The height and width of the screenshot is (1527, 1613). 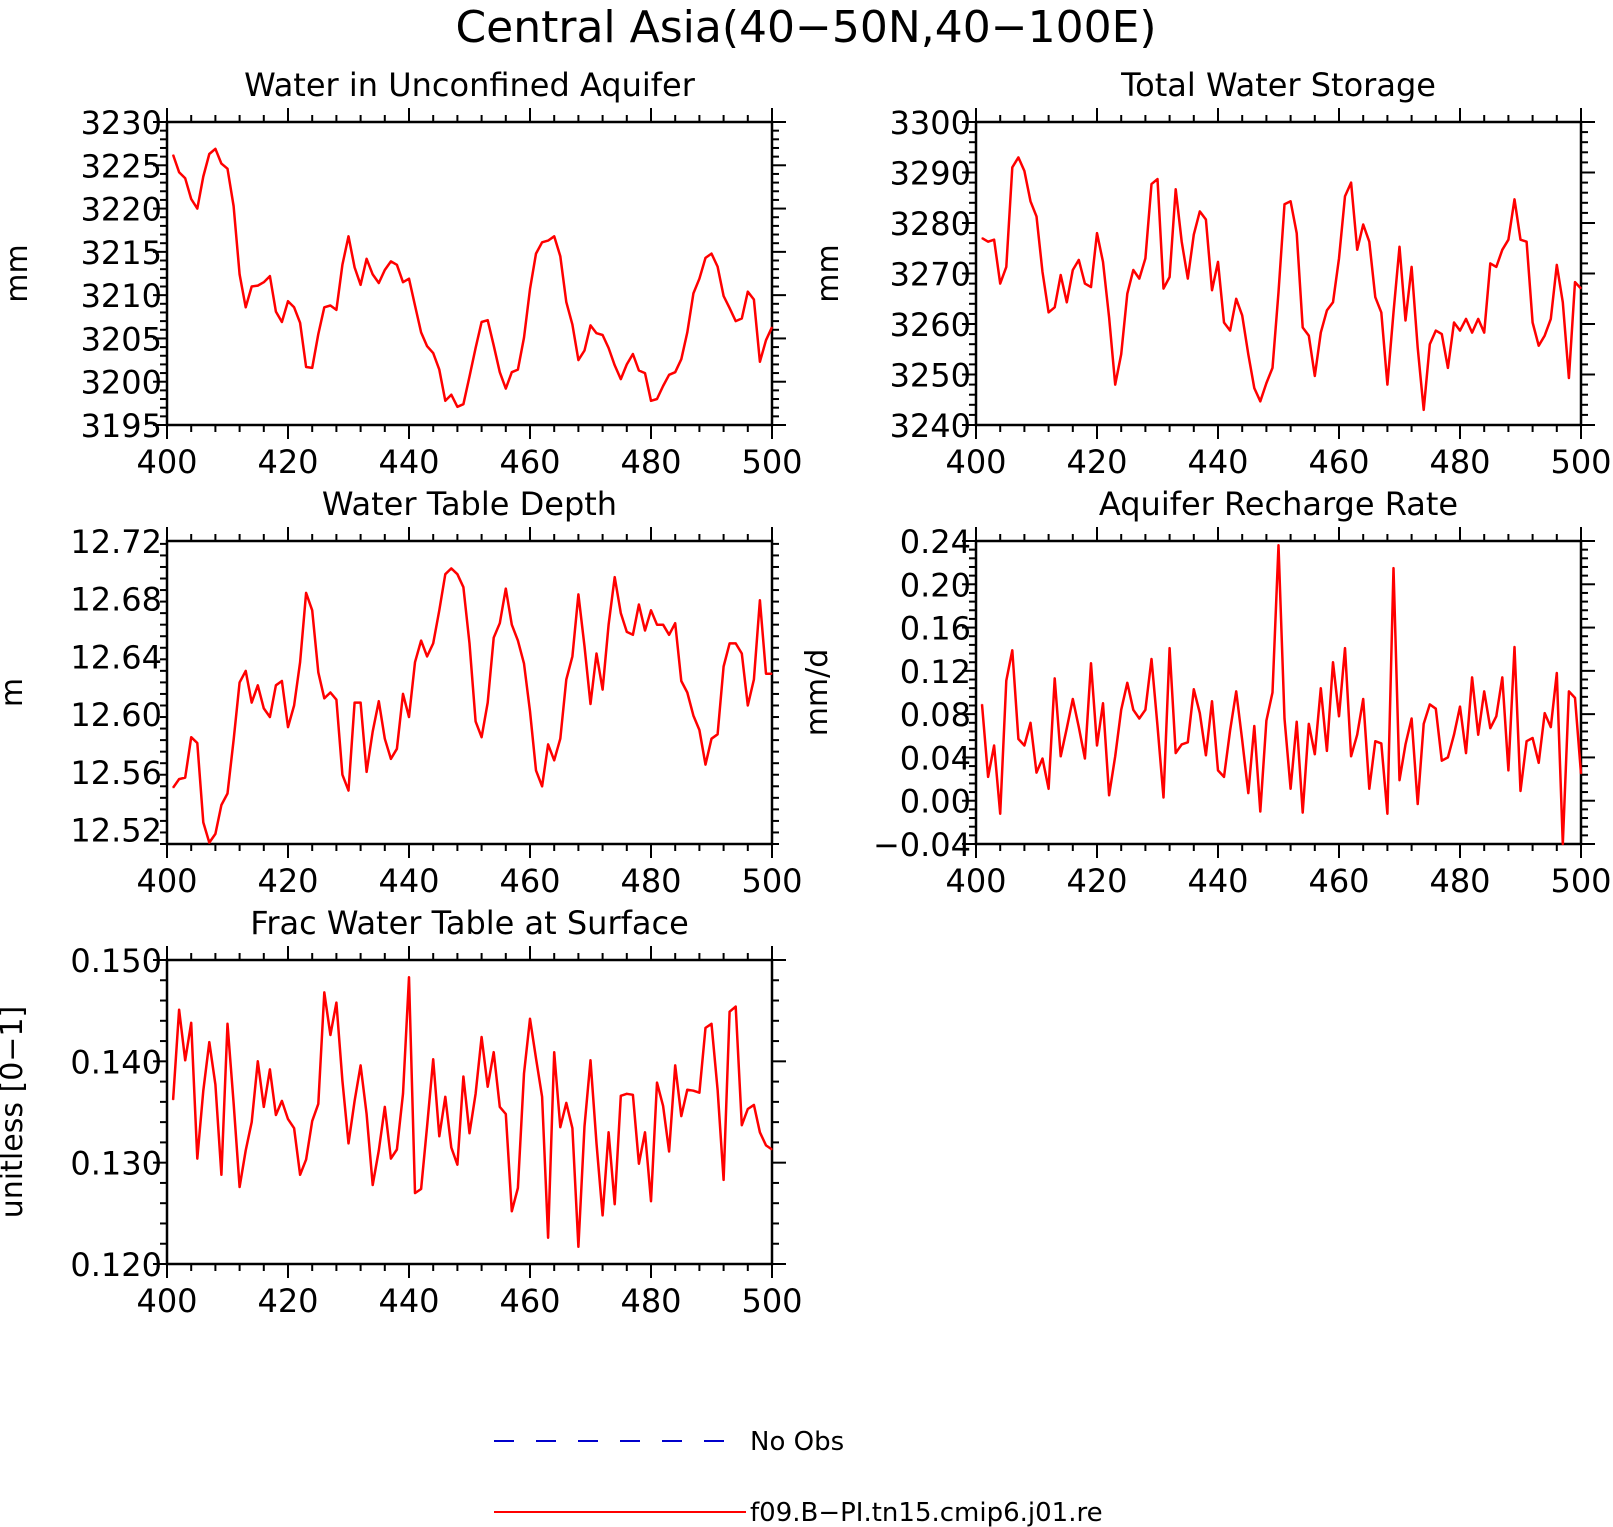 What do you see at coordinates (166, 1301) in the screenshot?
I see `x-tick-label: 400` at bounding box center [166, 1301].